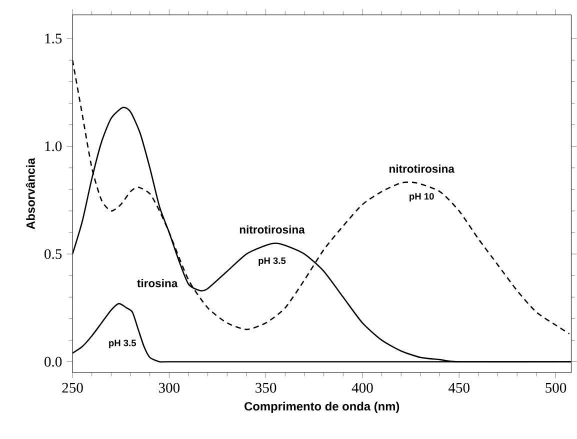  Describe the element at coordinates (362, 387) in the screenshot. I see `x-tick-label: 400` at that location.